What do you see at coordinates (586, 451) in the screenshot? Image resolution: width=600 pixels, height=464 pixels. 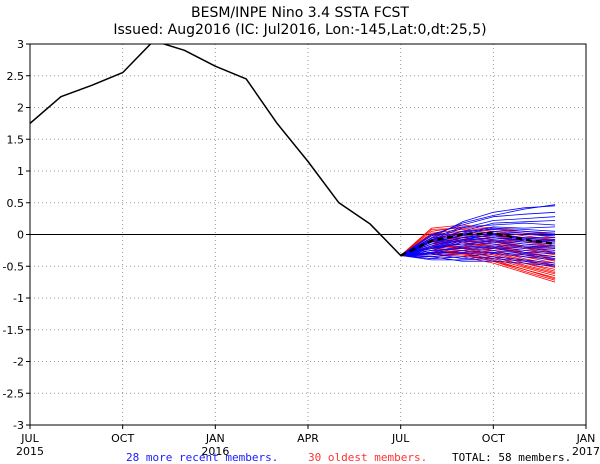 I see `x-tick-sublabel: 2017` at bounding box center [586, 451].